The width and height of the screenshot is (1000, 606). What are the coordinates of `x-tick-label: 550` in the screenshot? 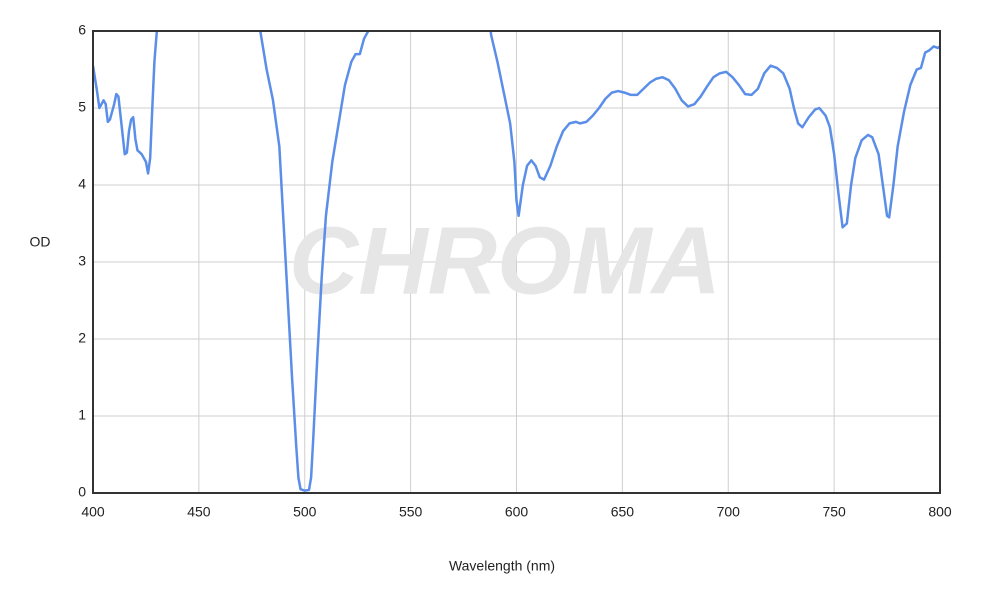 It's located at (411, 512).